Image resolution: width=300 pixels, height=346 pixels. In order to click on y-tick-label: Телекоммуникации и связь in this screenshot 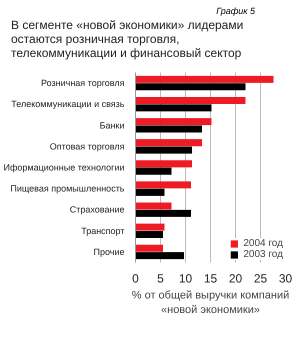, I will do `click(68, 104)`.